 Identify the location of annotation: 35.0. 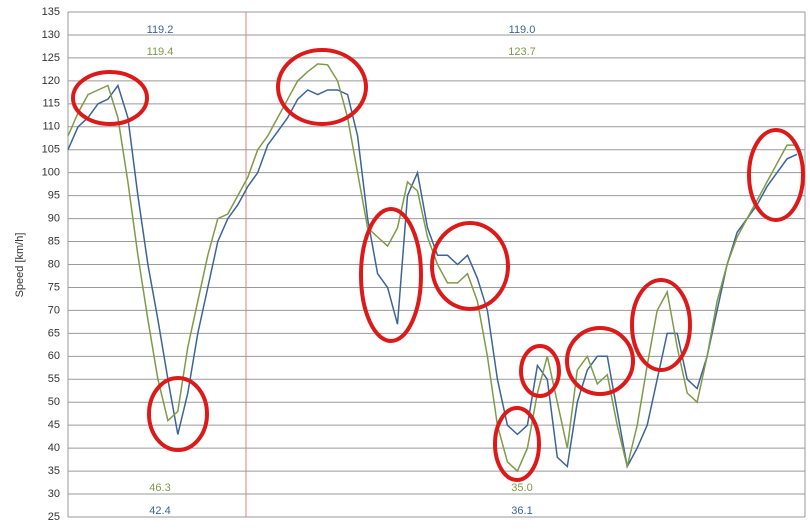
(521, 488).